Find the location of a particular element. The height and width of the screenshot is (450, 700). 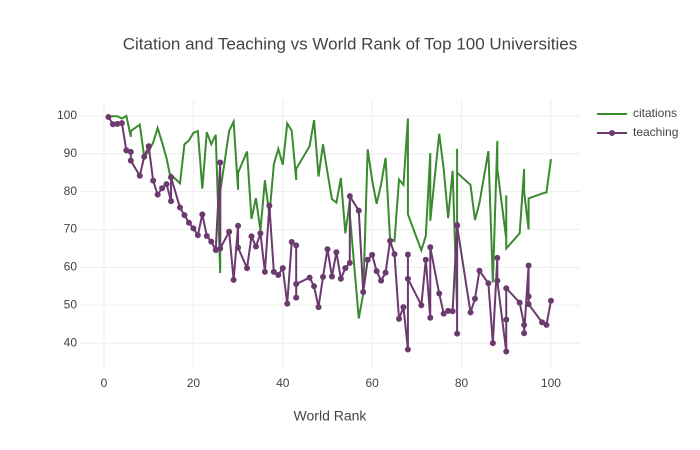

legend-label: citations is located at coordinates (655, 113).